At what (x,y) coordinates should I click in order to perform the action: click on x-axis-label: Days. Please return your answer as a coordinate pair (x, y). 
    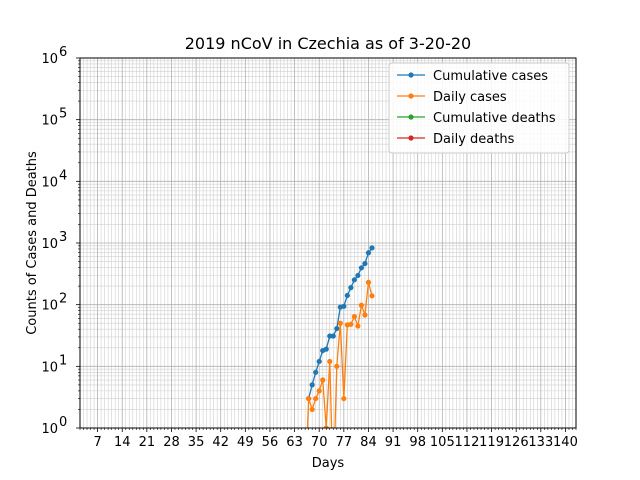
    Looking at the image, I should click on (328, 463).